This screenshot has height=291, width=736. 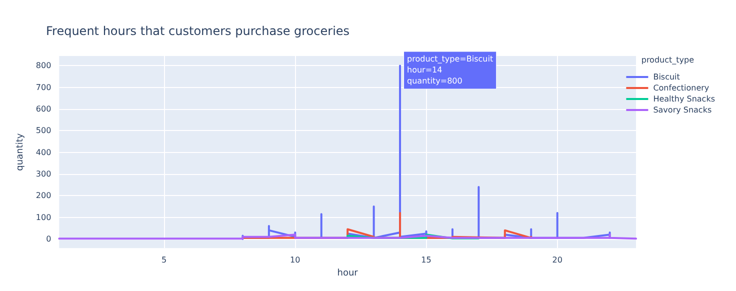 What do you see at coordinates (666, 77) in the screenshot?
I see `legend-label: Biscuit` at bounding box center [666, 77].